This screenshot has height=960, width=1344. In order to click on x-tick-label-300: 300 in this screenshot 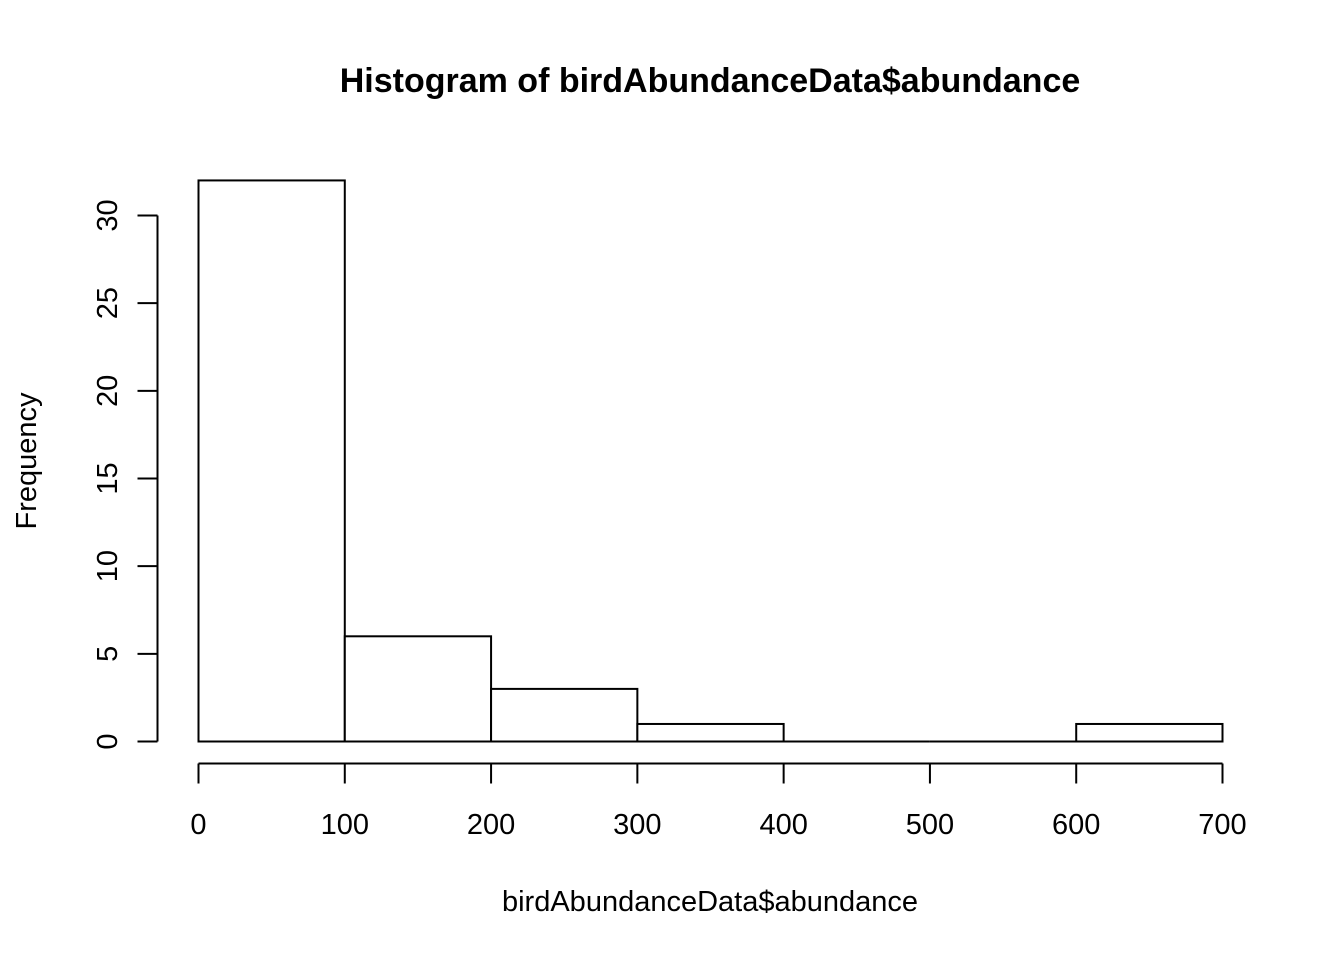, I will do `click(637, 825)`.